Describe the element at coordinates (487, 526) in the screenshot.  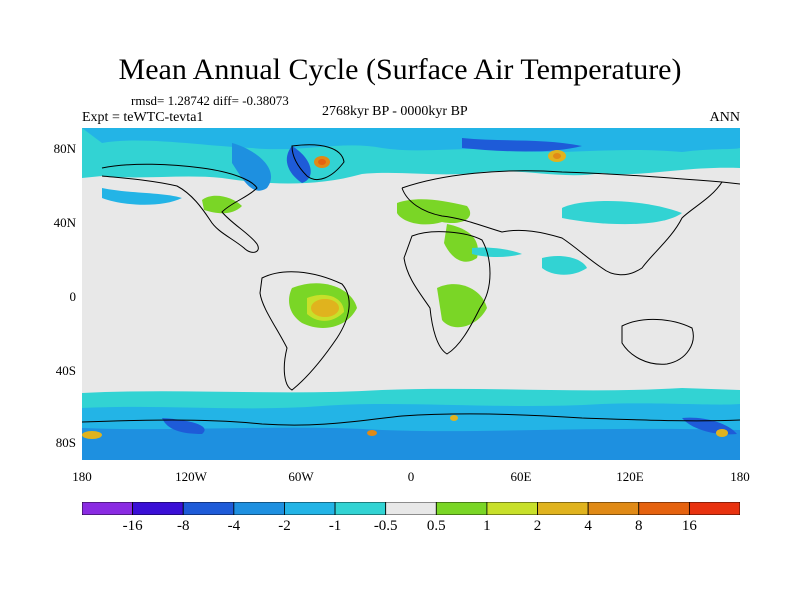
I see `colorbar-tick-label: 1` at that location.